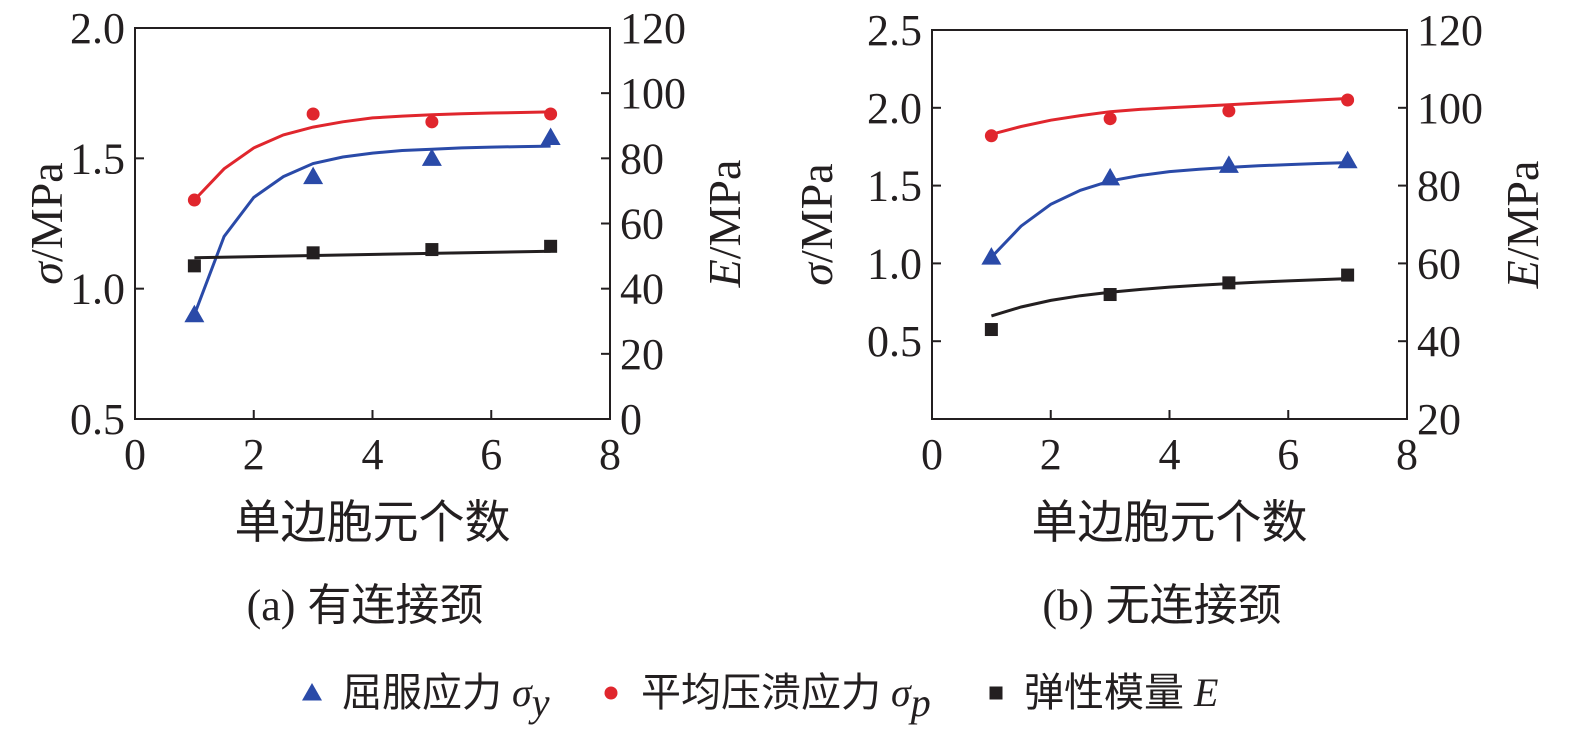 This screenshot has width=1575, height=743. What do you see at coordinates (1170, 454) in the screenshot?
I see `x-tick-label: 4` at bounding box center [1170, 454].